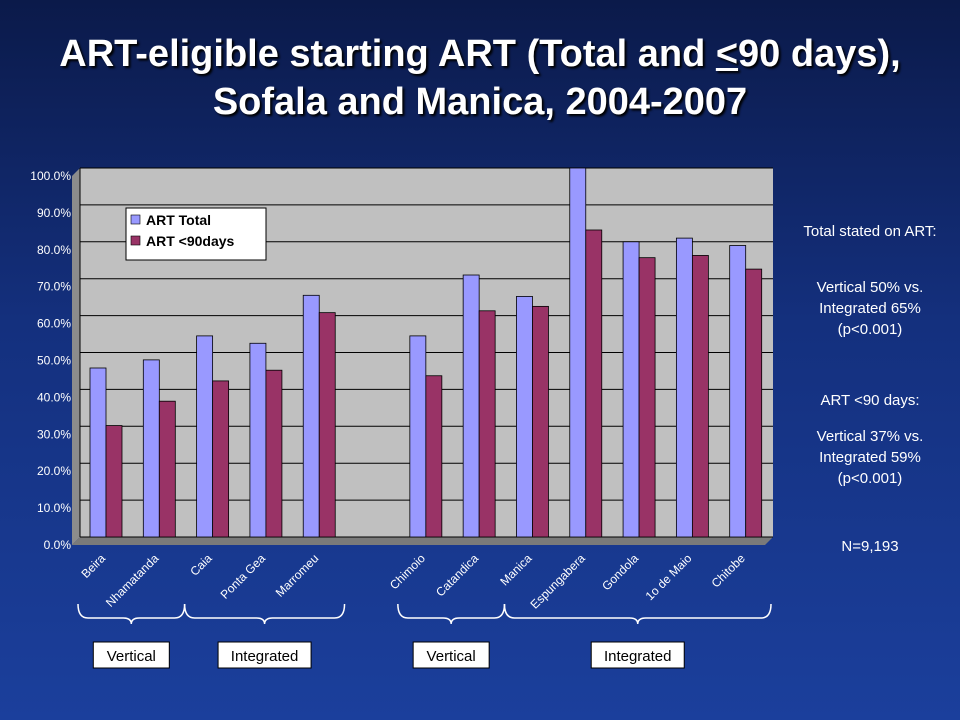 This screenshot has width=960, height=720. What do you see at coordinates (54, 397) in the screenshot?
I see `y-tick-label: 40.0%` at bounding box center [54, 397].